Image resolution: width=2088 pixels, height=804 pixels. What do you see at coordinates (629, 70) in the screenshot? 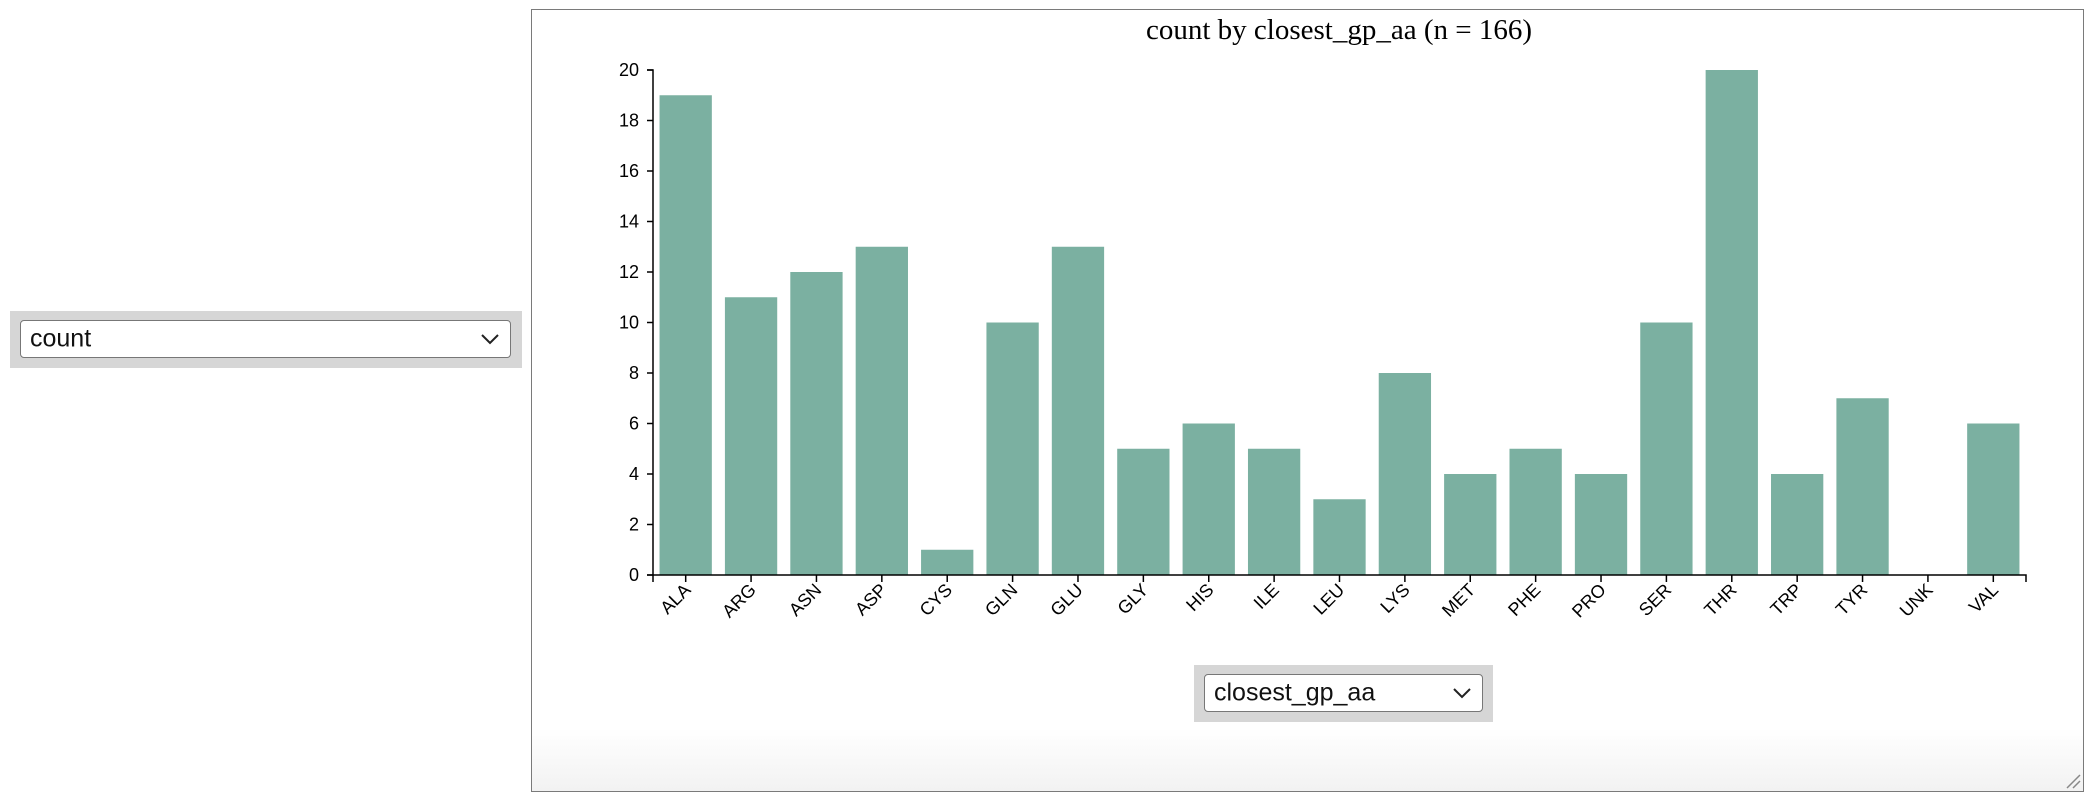
I see `y-tick-label: 20` at bounding box center [629, 70].